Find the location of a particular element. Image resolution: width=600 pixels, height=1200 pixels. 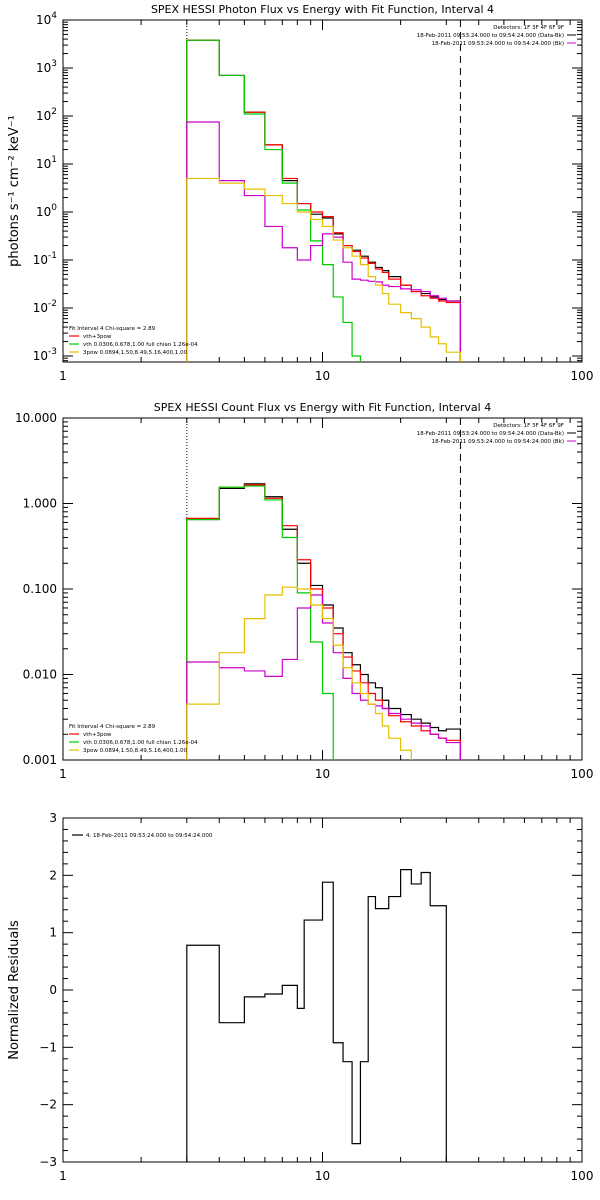

y-tick-label: 10⁻¹ is located at coordinates (45, 259).